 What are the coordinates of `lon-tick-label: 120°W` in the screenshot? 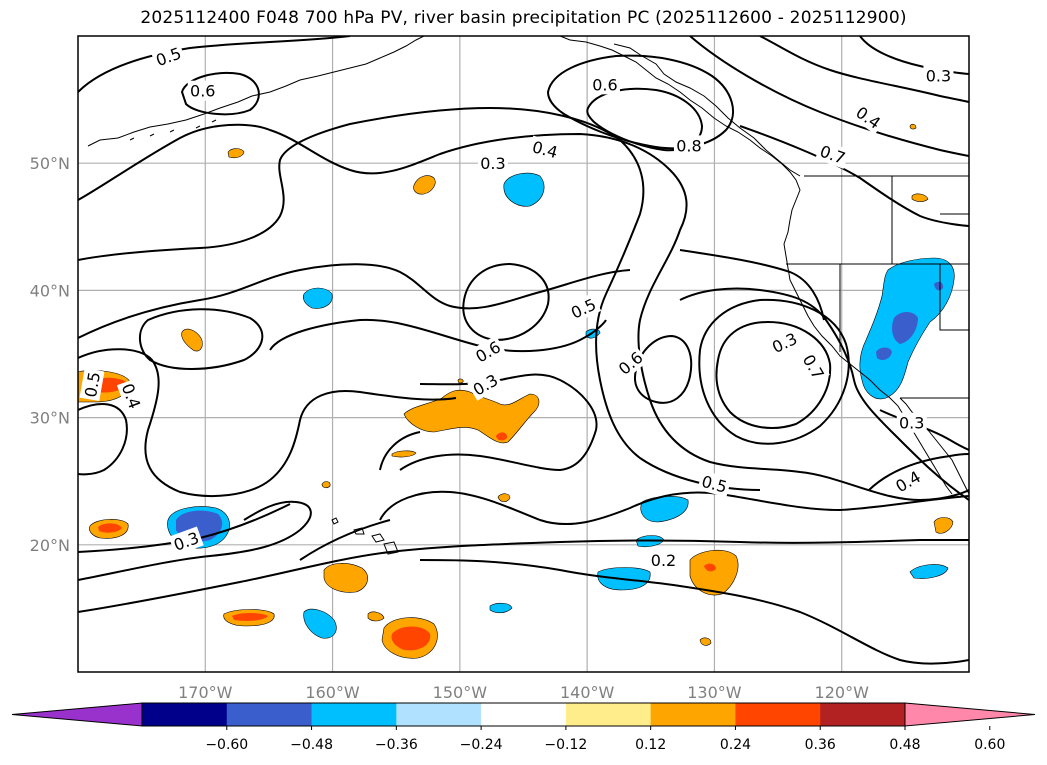 It's located at (842, 692).